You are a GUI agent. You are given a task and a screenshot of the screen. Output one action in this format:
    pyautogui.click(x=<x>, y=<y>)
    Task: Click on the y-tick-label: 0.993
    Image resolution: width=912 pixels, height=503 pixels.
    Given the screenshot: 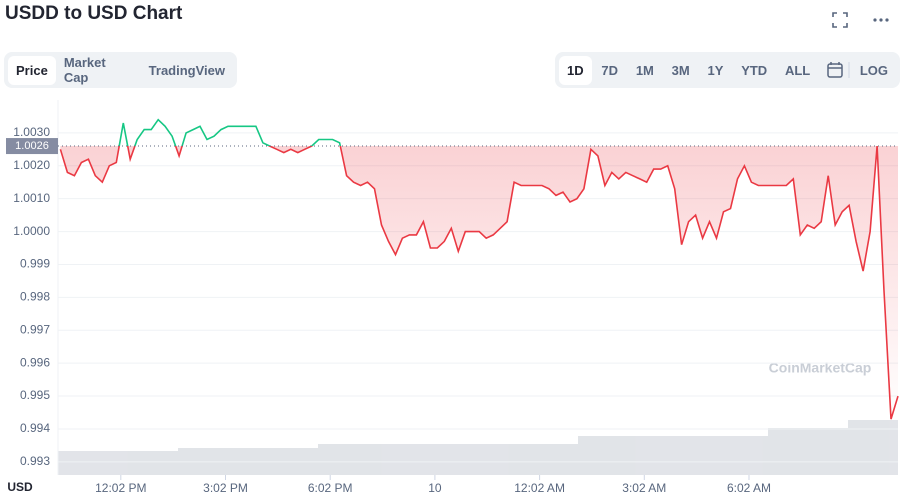 What is the action you would take?
    pyautogui.click(x=35, y=461)
    